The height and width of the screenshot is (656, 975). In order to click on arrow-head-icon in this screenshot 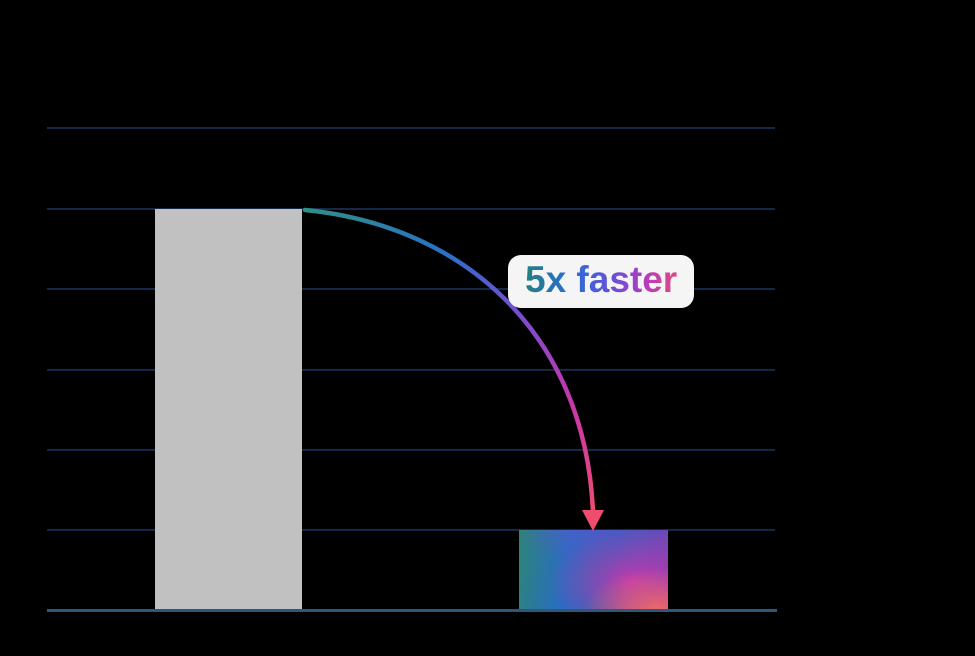, I will do `click(593, 520)`.